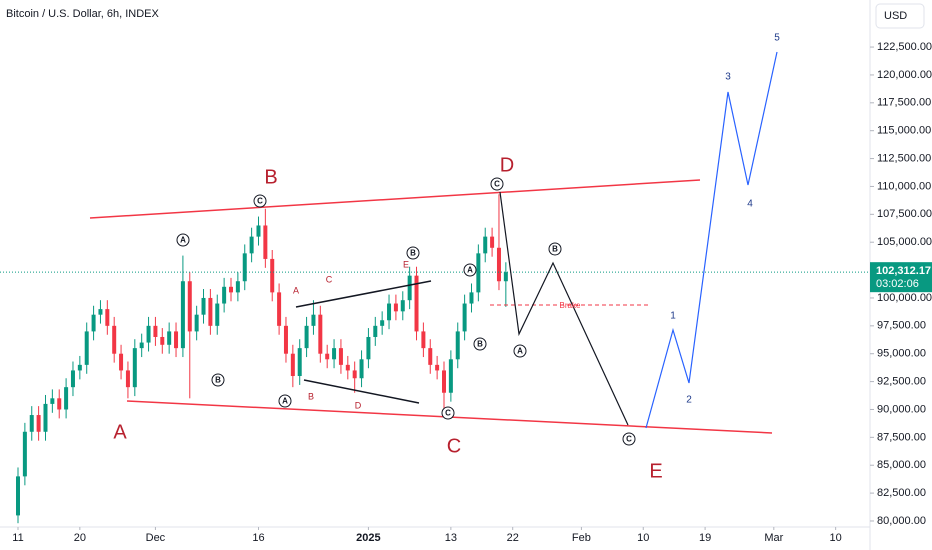 Image resolution: width=932 pixels, height=550 pixels. Describe the element at coordinates (673, 316) in the screenshot. I see `impulse-label: 1` at that location.